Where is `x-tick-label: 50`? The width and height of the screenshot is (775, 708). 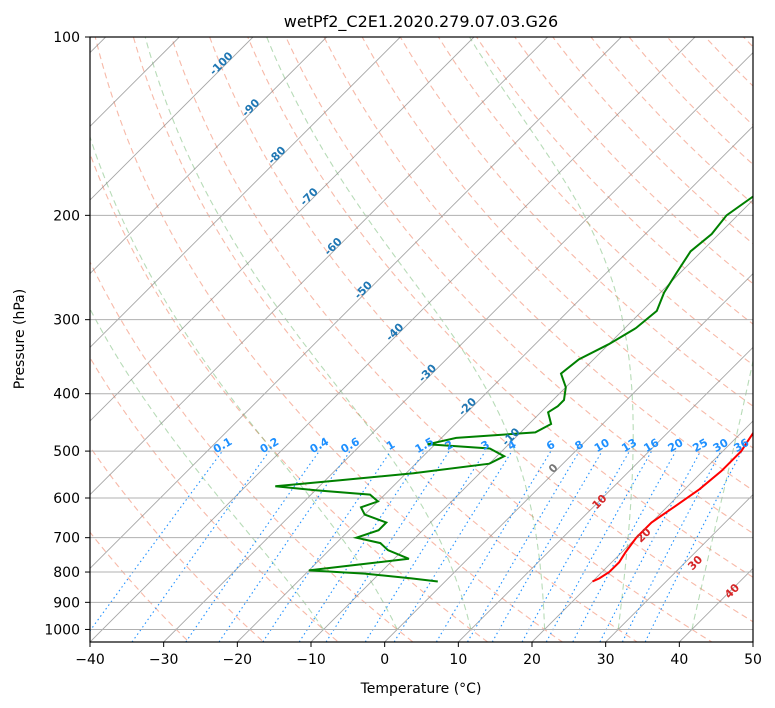 x-tick-label: 50 is located at coordinates (753, 660).